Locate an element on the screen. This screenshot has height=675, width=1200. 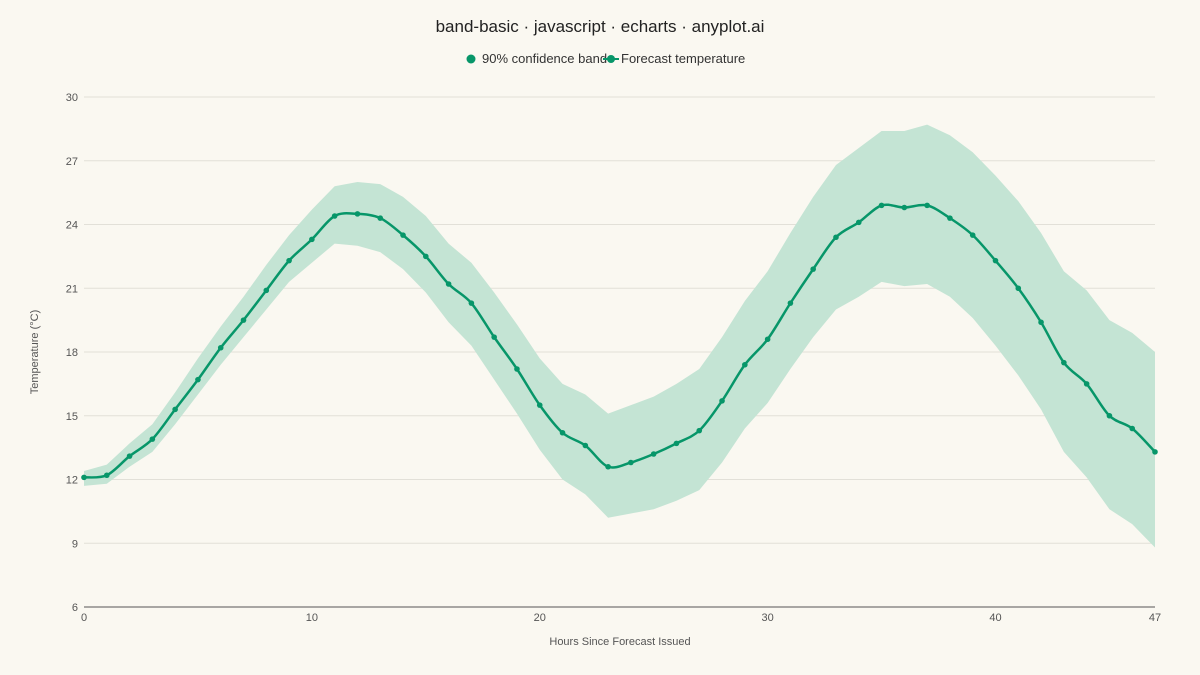
legend-band-marker is located at coordinates (471, 59).